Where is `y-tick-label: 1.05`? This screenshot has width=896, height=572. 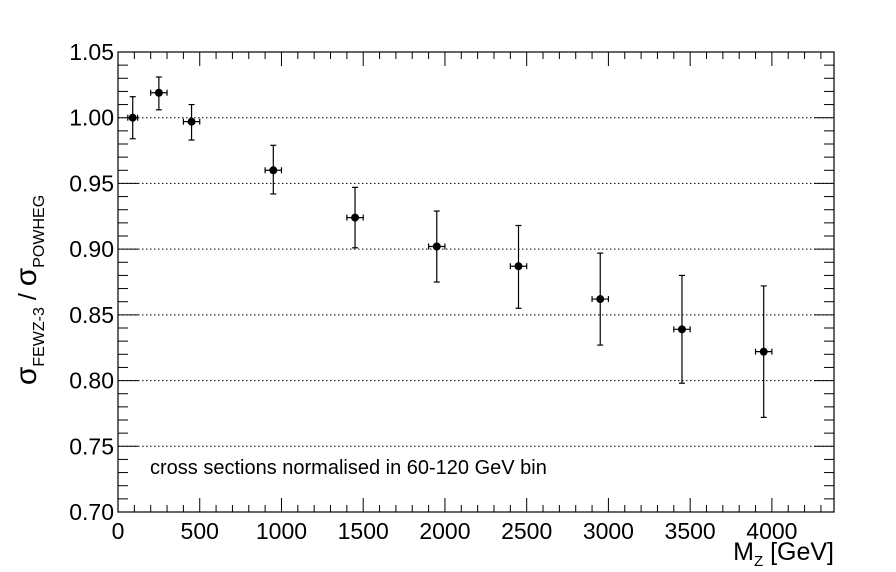 y-tick-label: 1.05 is located at coordinates (91, 52).